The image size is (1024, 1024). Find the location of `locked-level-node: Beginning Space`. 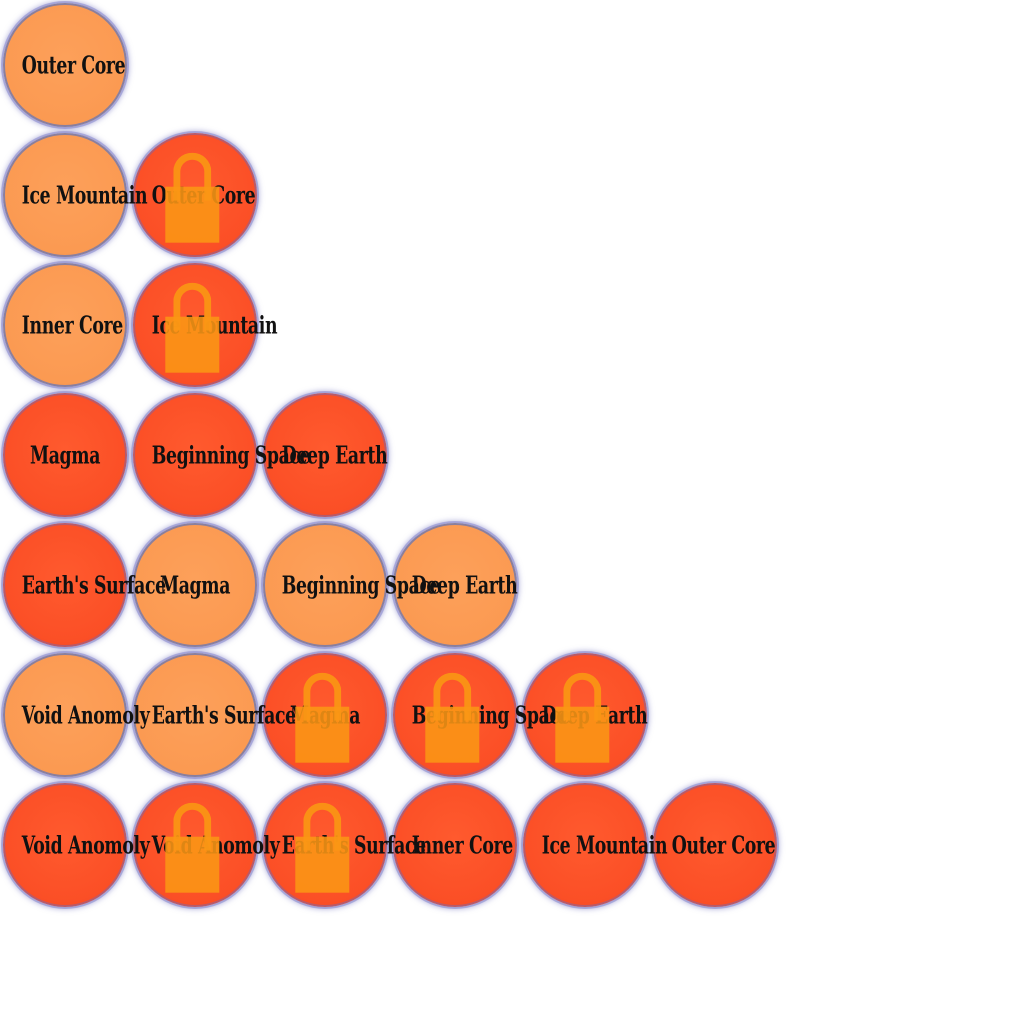

locked-level-node: Beginning Space is located at coordinates (482, 715).